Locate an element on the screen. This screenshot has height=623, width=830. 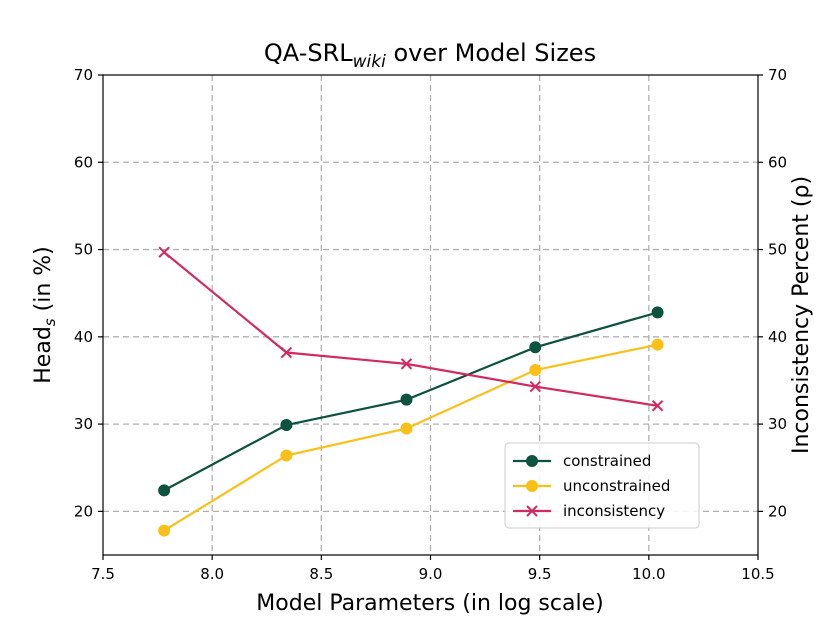
x-tick-label: 9.0 is located at coordinates (431, 574).